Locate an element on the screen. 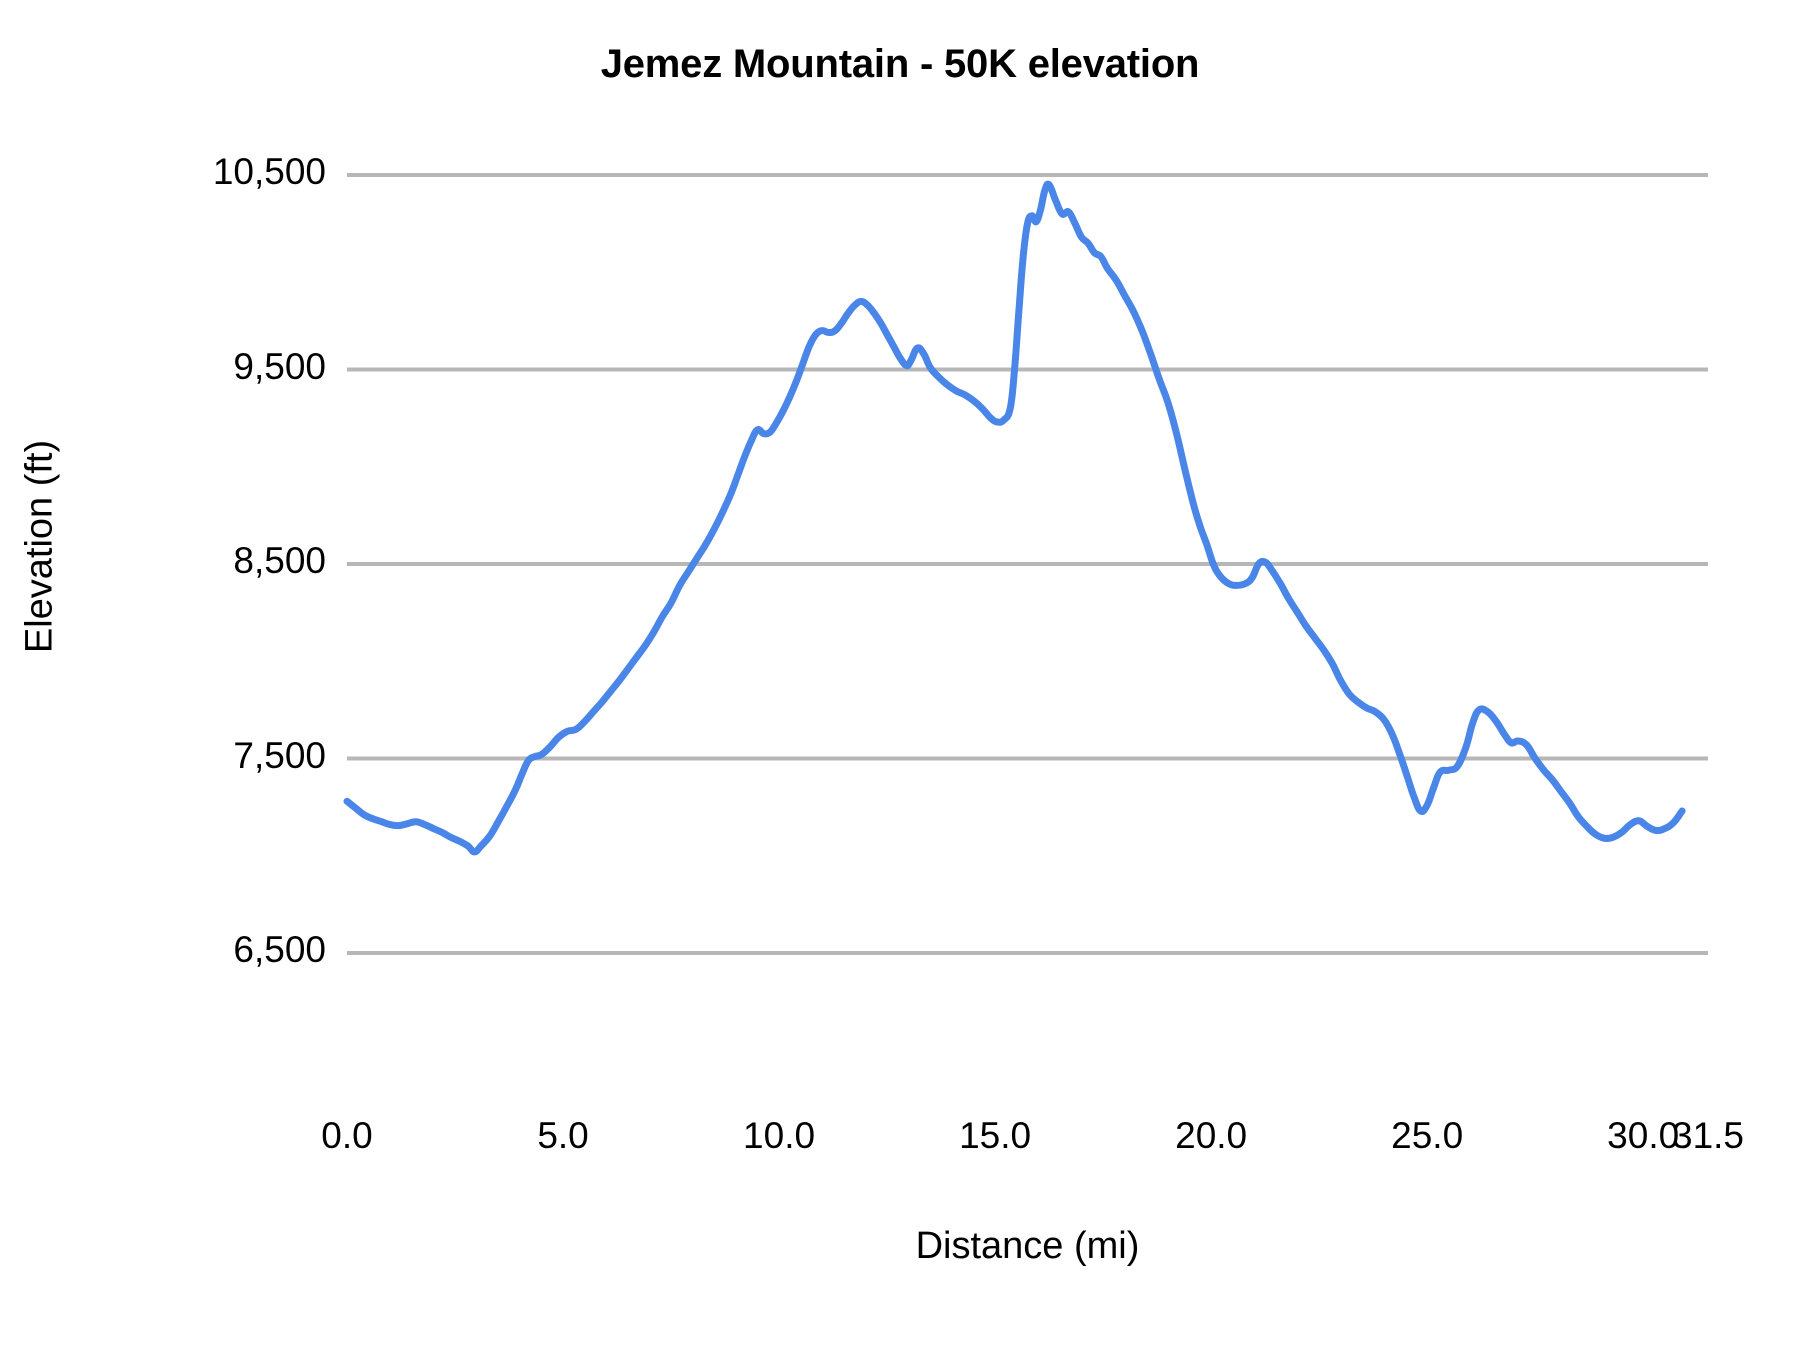  y-tick-label: 10,500 is located at coordinates (269, 171).